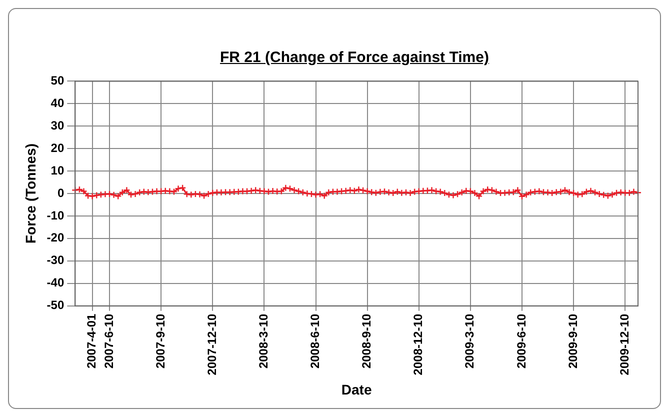 The height and width of the screenshot is (417, 669). Describe the element at coordinates (354, 58) in the screenshot. I see `chart-title: FR 21 (Change of Force against Time)` at that location.